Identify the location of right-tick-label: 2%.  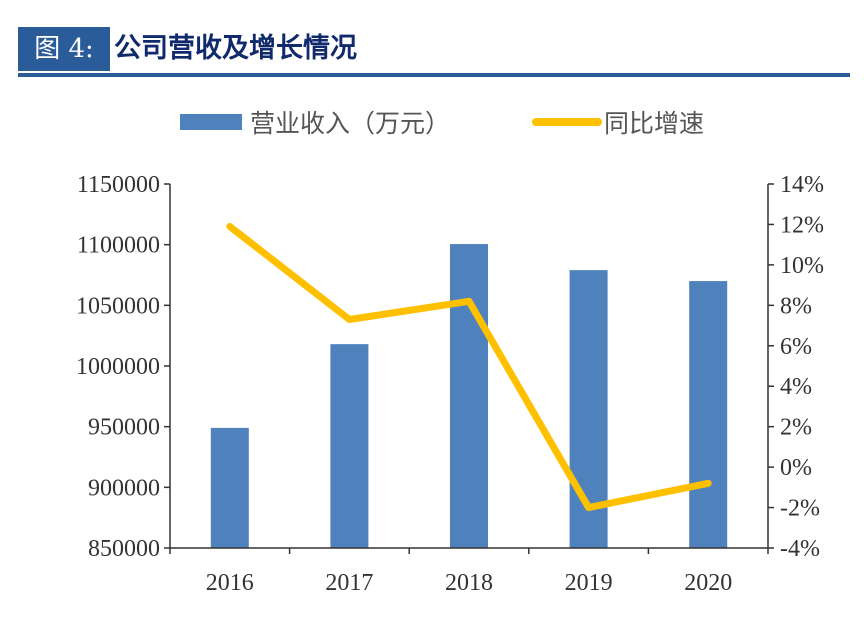
(796, 428).